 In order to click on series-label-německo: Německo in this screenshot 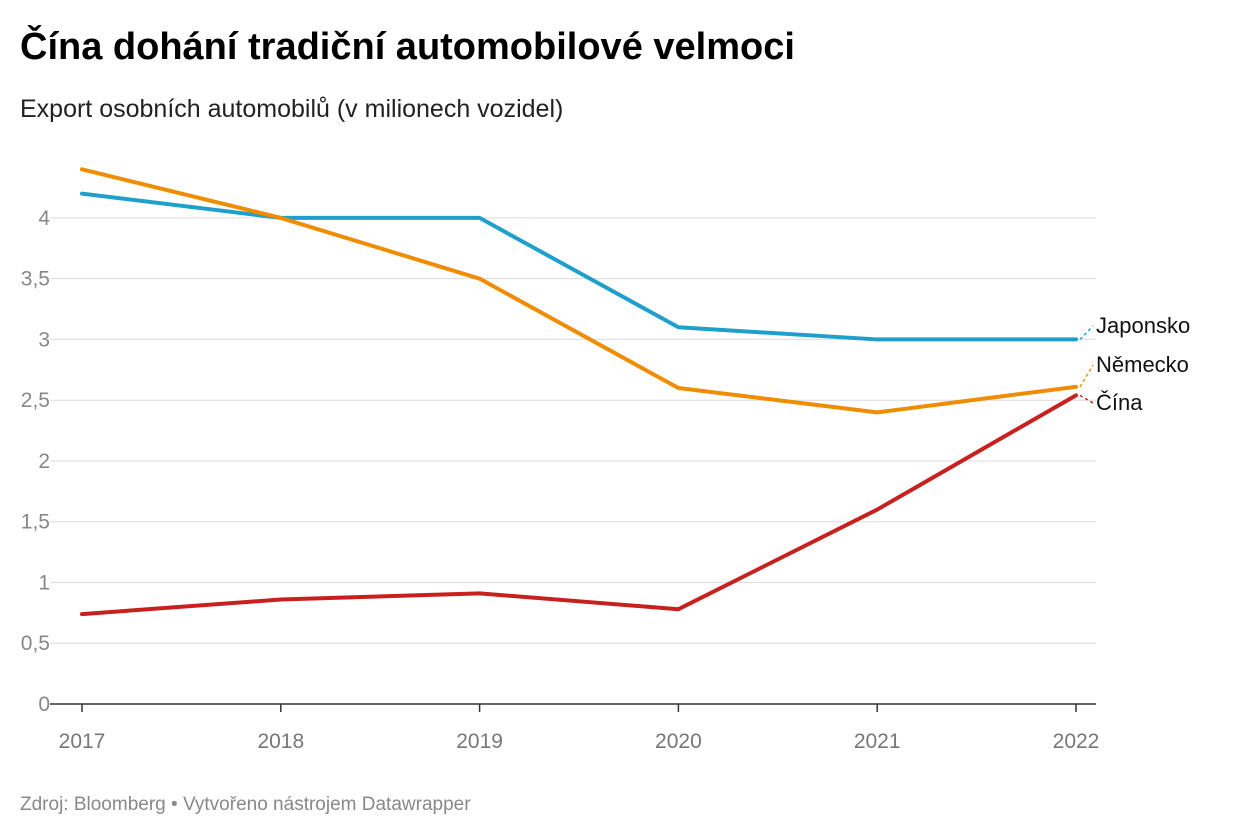, I will do `click(1142, 364)`.